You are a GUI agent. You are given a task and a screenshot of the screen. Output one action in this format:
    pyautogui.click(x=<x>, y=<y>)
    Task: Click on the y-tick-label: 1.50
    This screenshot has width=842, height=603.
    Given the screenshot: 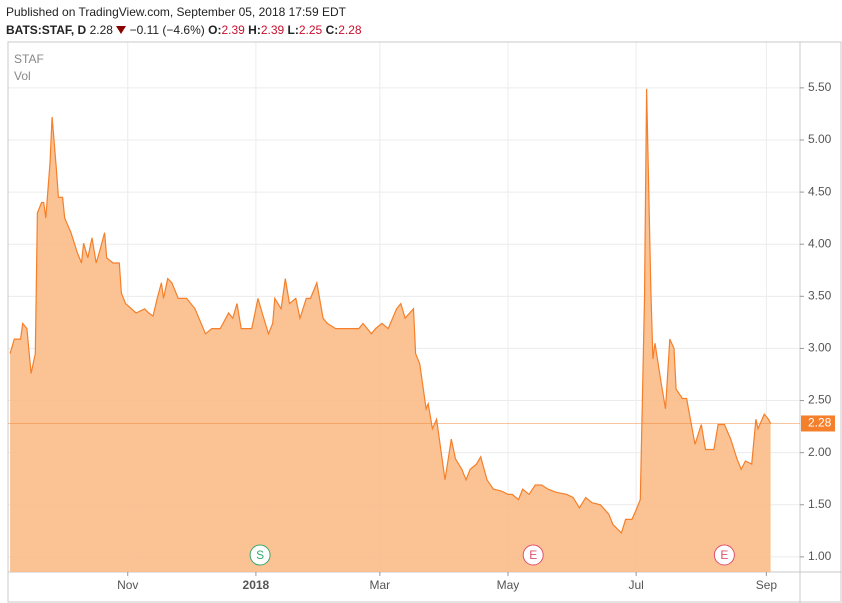 What is the action you would take?
    pyautogui.click(x=820, y=504)
    